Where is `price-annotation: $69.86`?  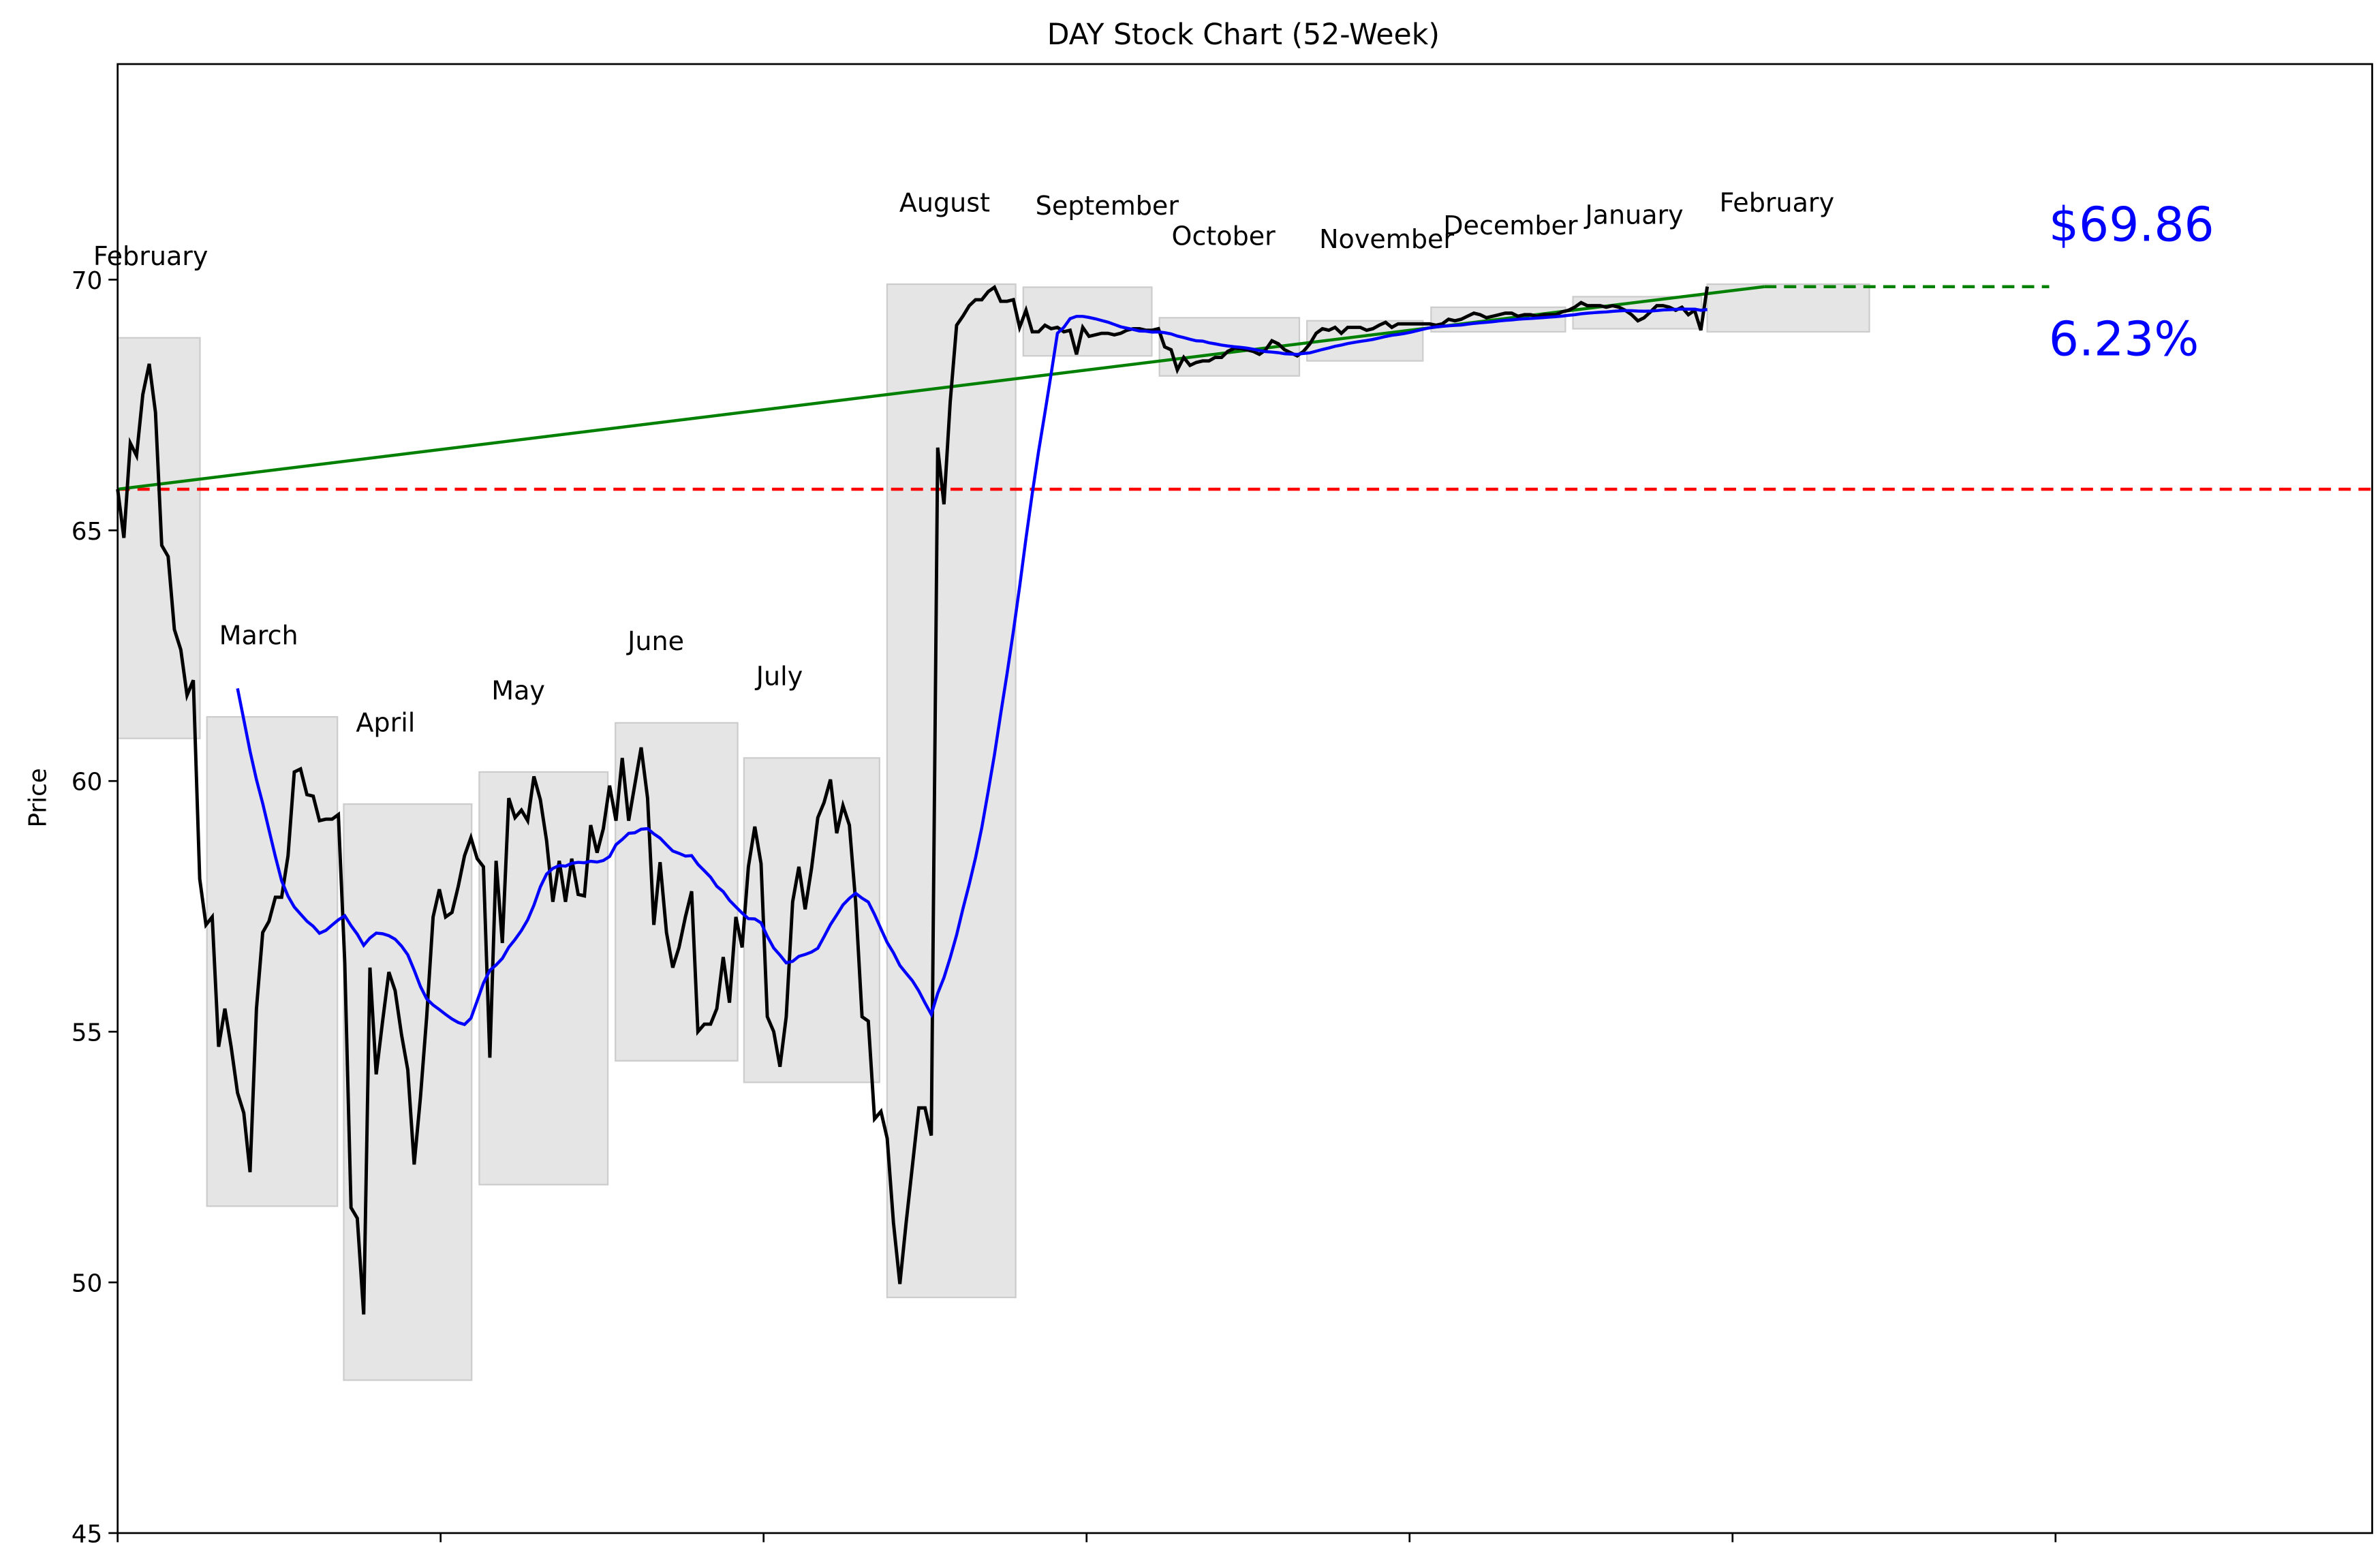
price-annotation: $69.86 is located at coordinates (2131, 225).